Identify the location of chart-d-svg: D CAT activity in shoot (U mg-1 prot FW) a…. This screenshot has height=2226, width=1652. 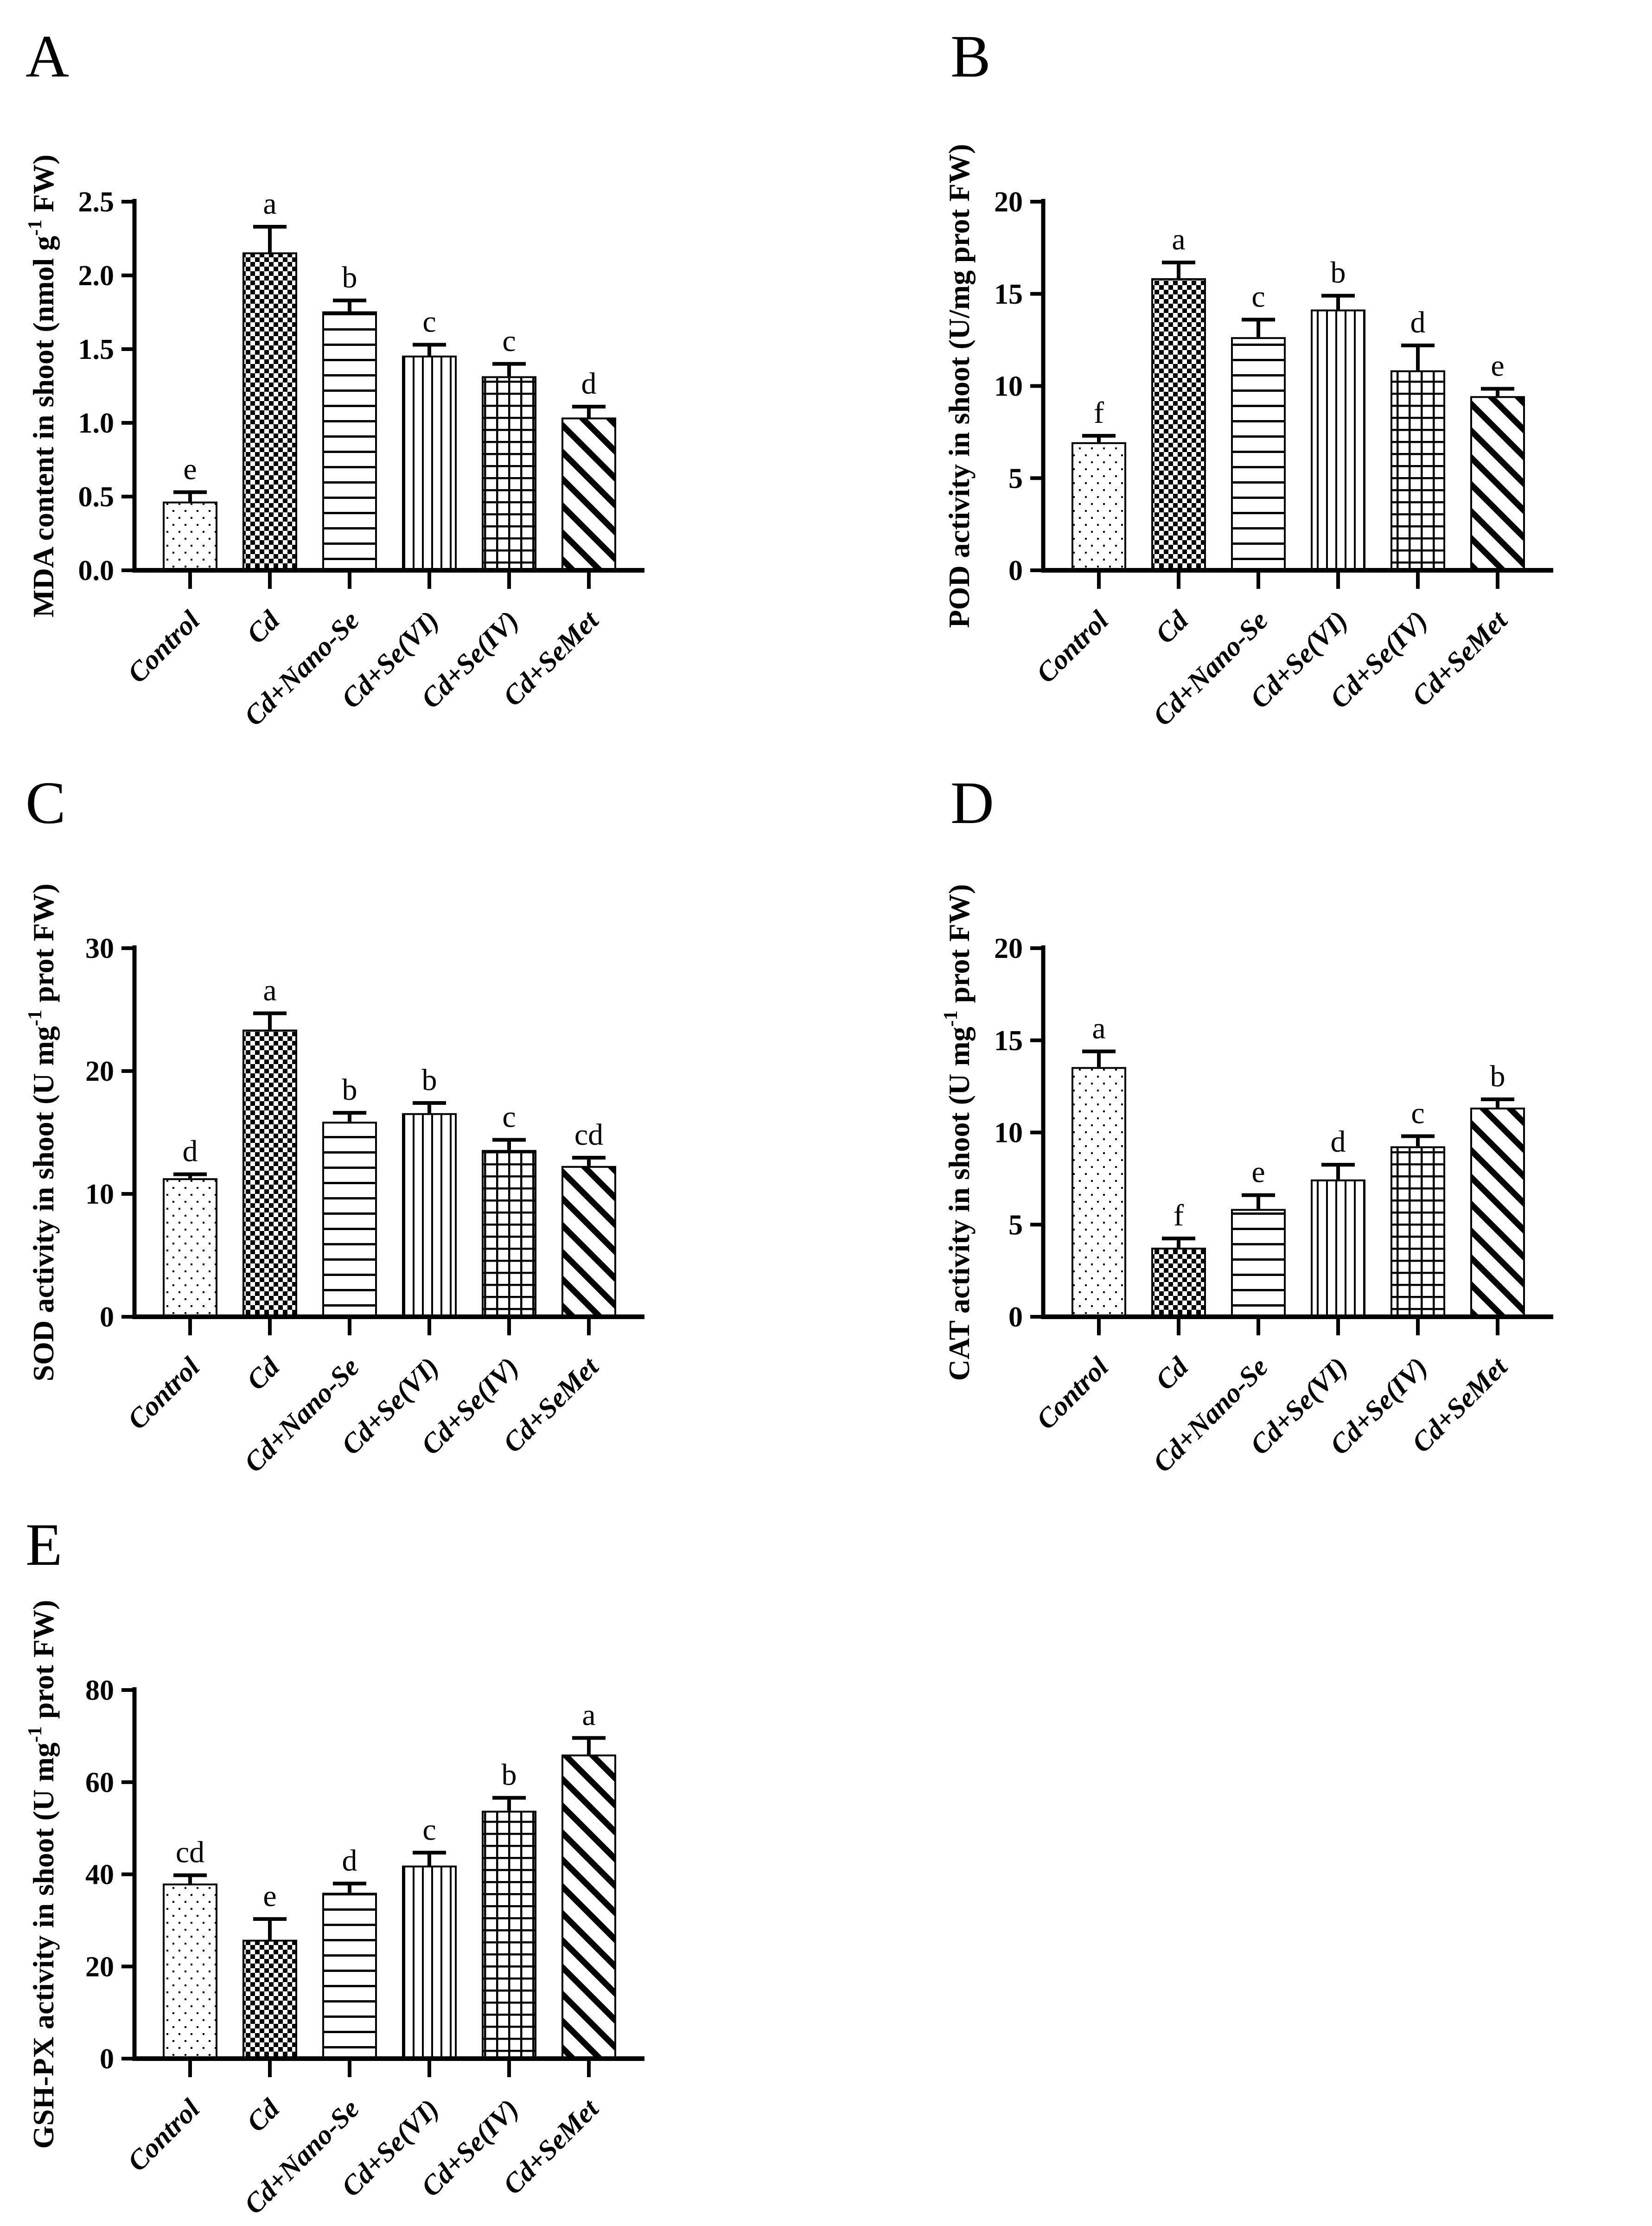
(1246, 1124).